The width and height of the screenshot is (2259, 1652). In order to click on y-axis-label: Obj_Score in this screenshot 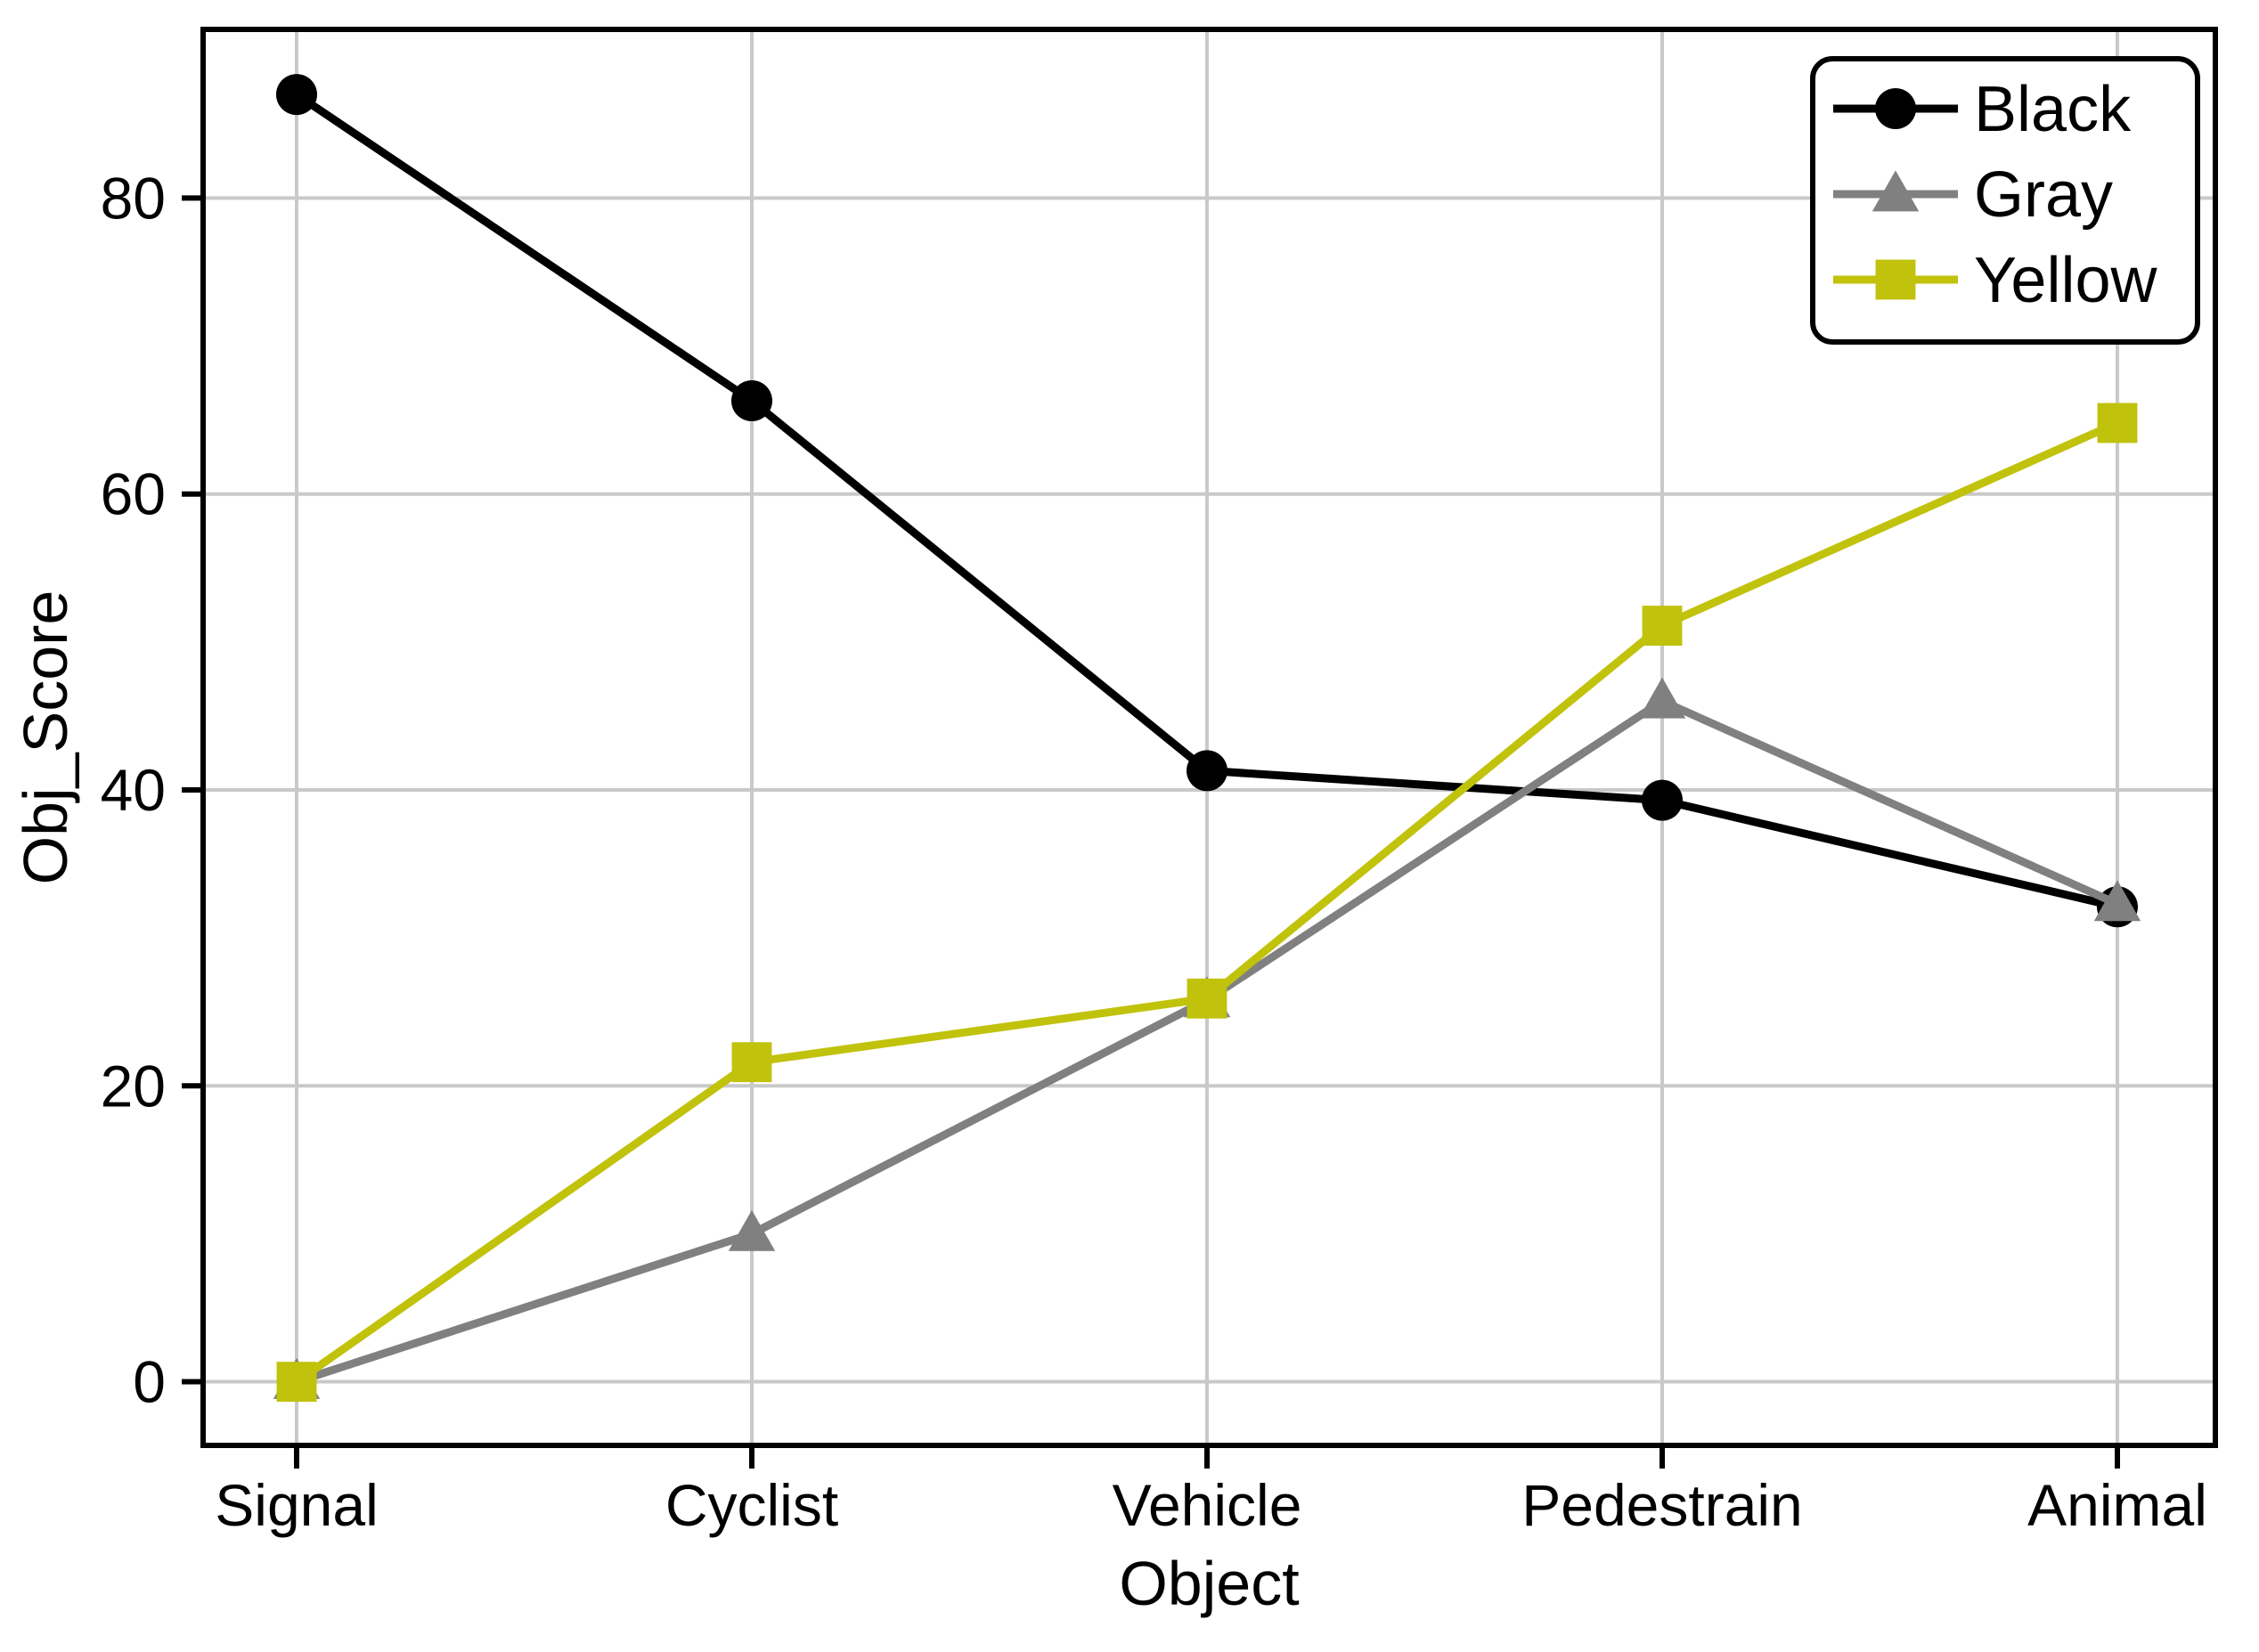, I will do `click(45, 737)`.